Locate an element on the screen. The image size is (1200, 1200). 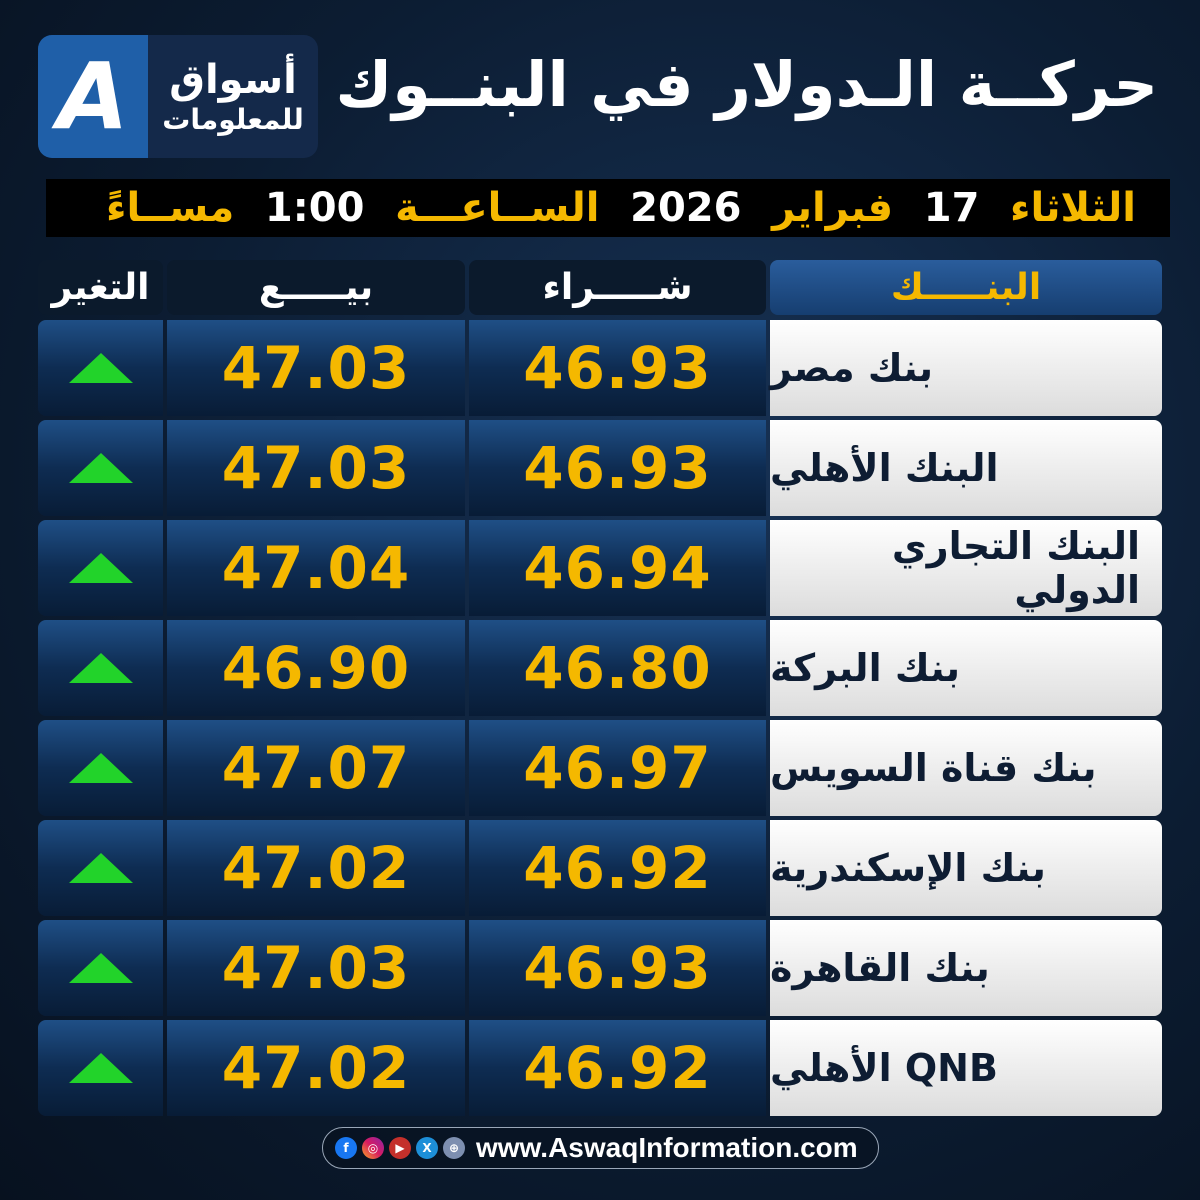
x-icon: X is located at coordinates (427, 1148).